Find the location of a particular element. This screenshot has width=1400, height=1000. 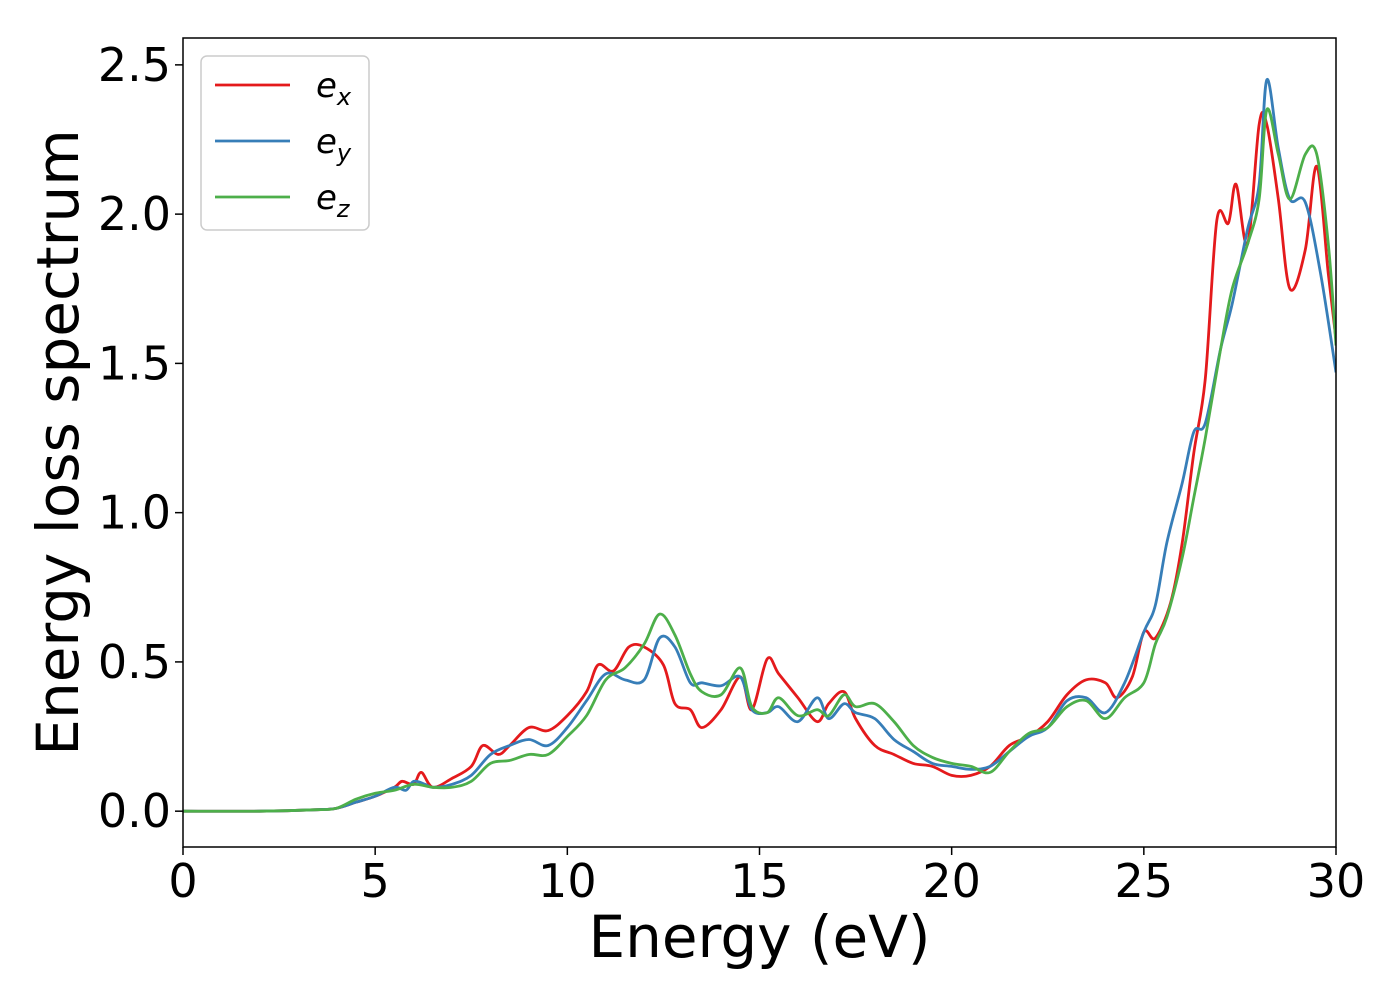

x-tick-label: 5 is located at coordinates (375, 881).